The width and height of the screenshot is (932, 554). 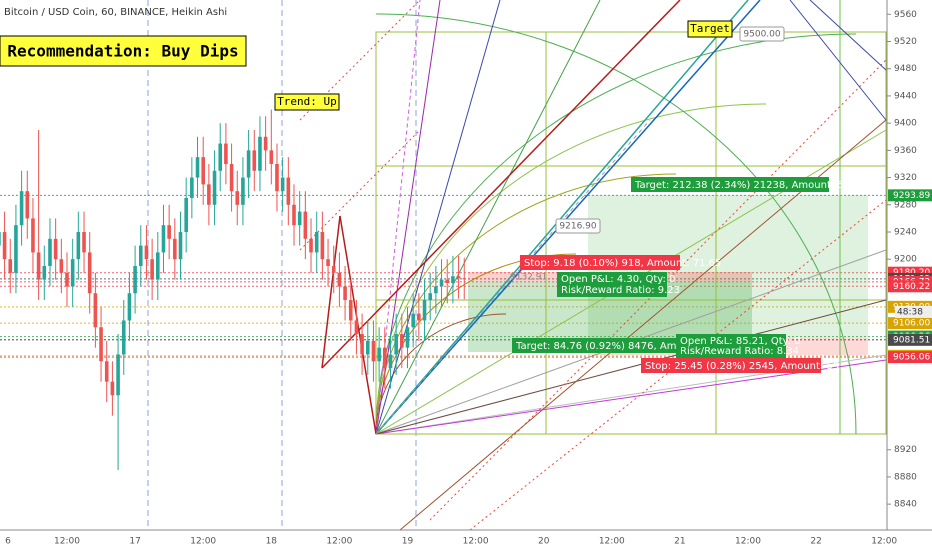 I want to click on rr-label: Risk/Reward Ratio: 9.23, so click(x=620, y=290).